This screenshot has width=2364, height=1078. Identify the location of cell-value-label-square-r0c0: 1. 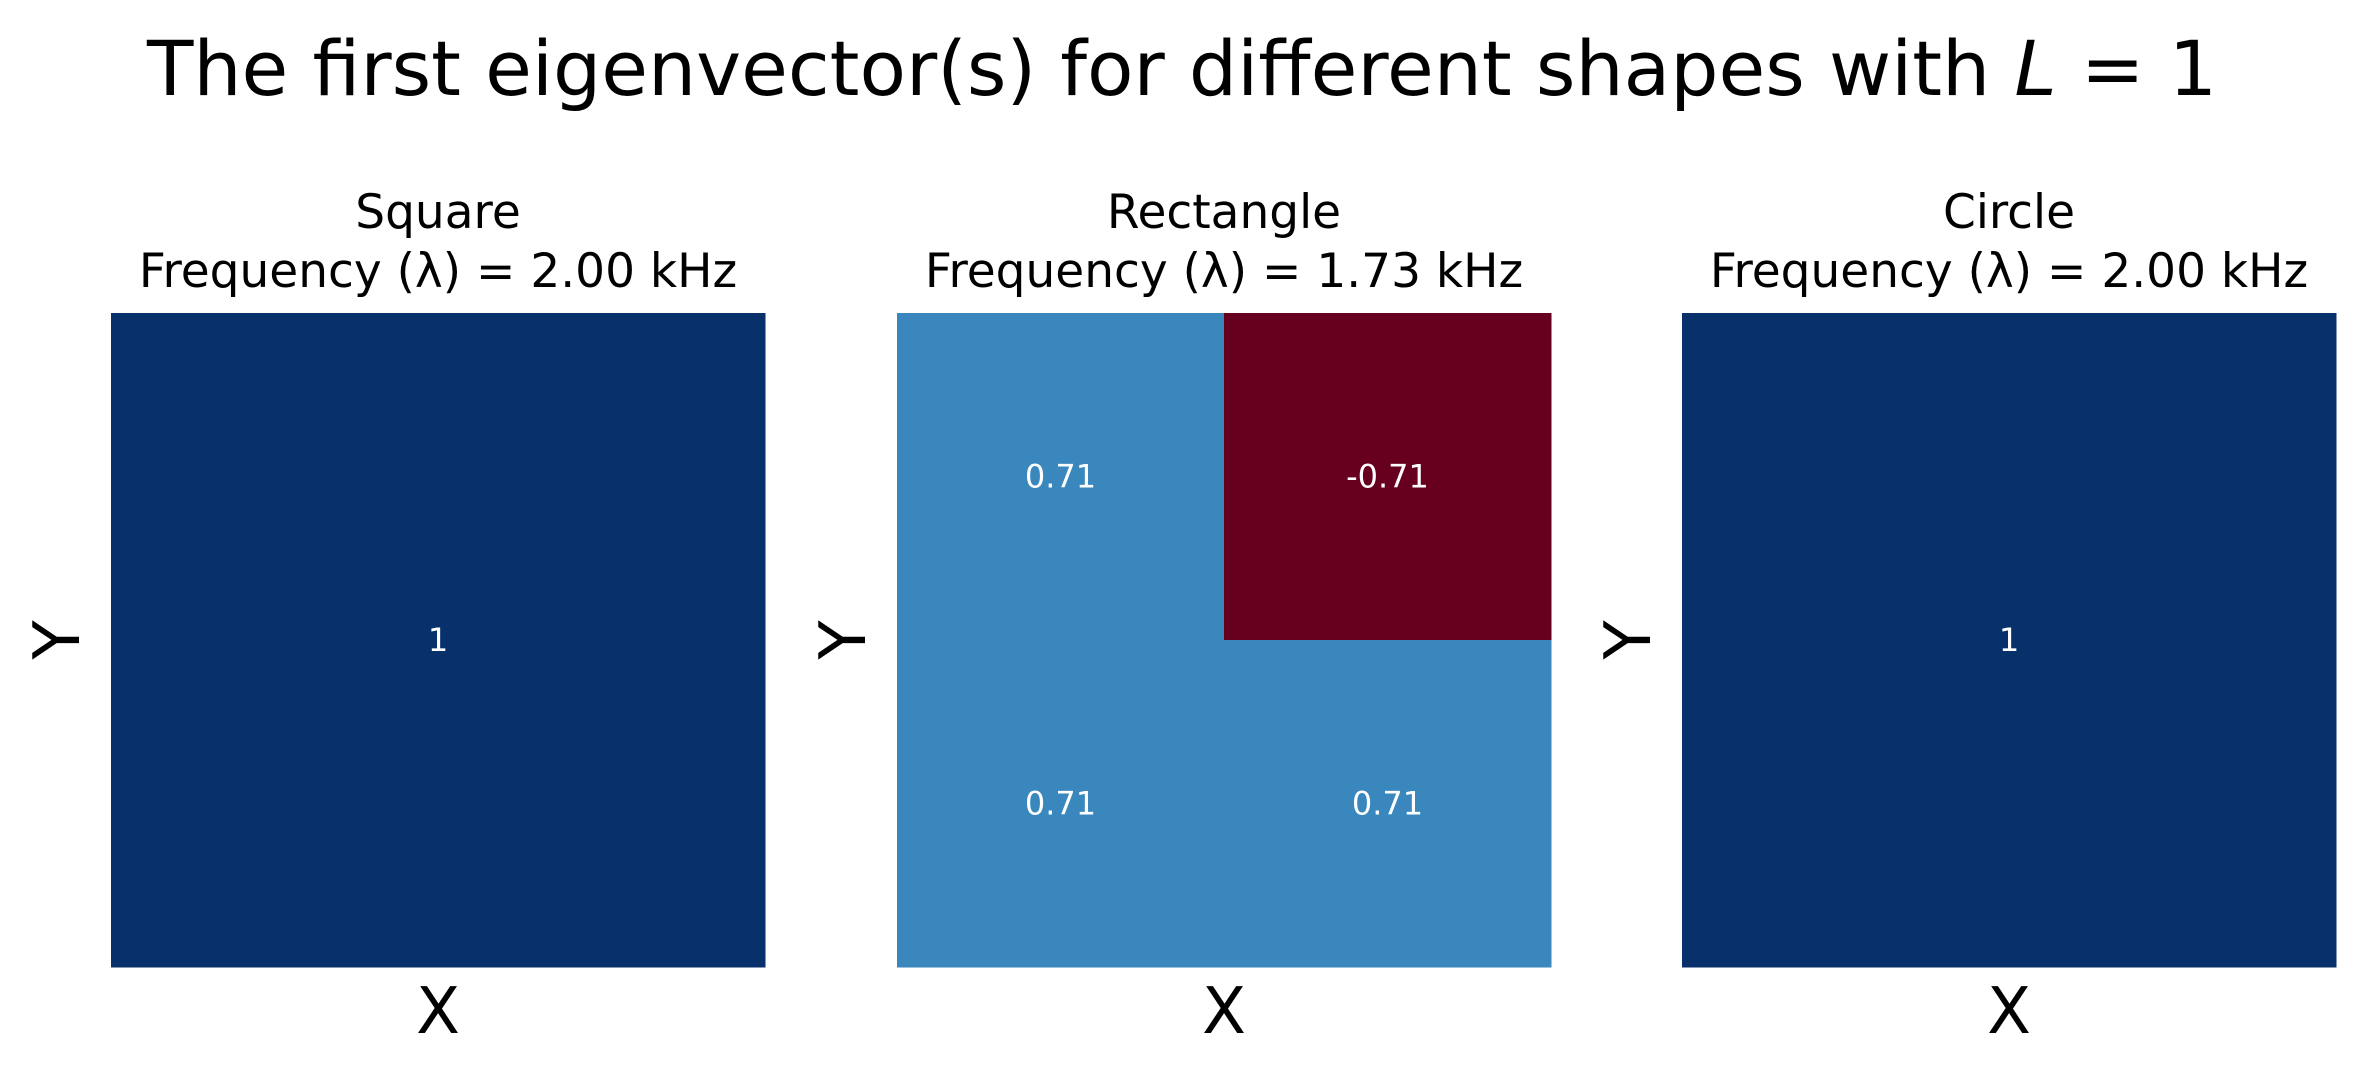
(438, 640).